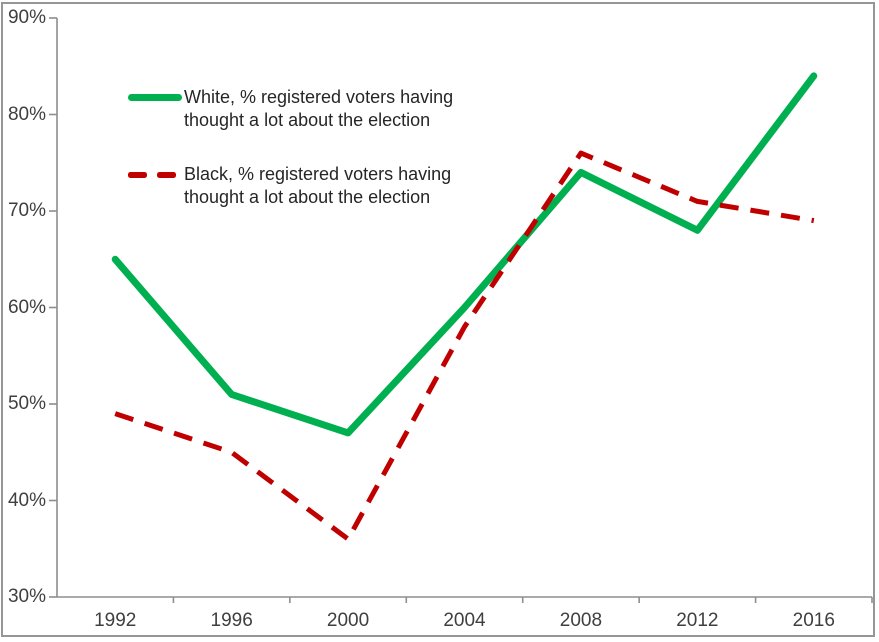 This screenshot has height=642, width=879. Describe the element at coordinates (581, 620) in the screenshot. I see `x-axis-label: 2008` at that location.